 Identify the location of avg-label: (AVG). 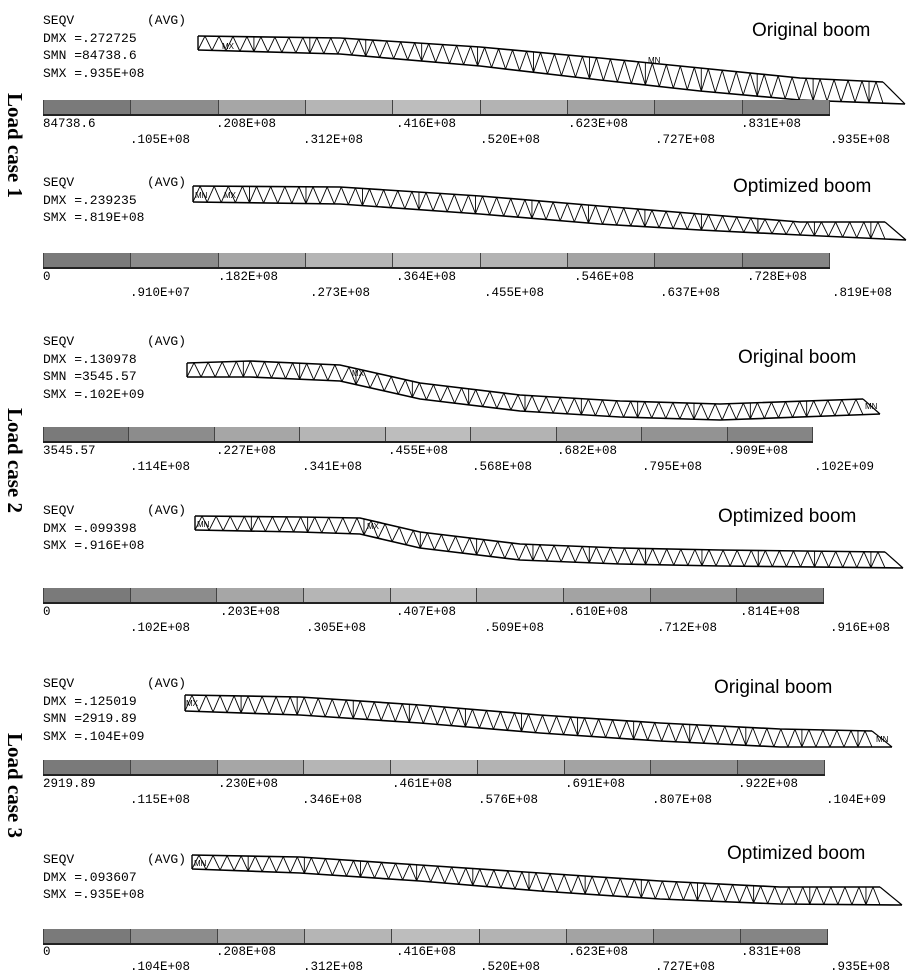
(167, 859).